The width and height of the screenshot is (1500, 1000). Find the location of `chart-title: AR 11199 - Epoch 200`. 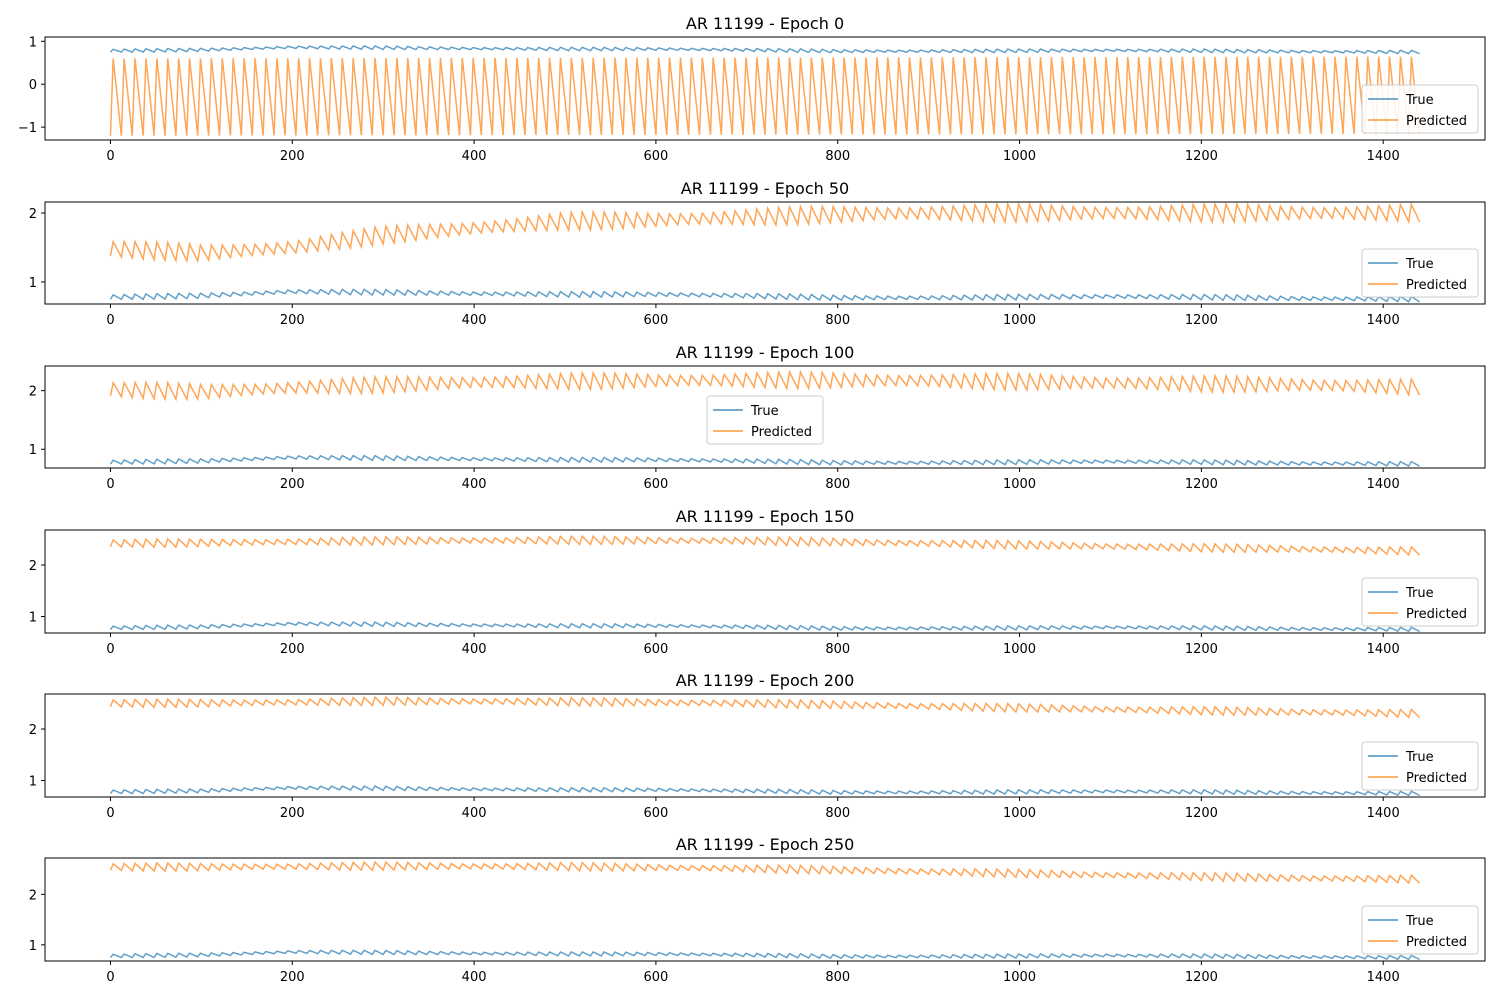

chart-title: AR 11199 - Epoch 200 is located at coordinates (765, 680).